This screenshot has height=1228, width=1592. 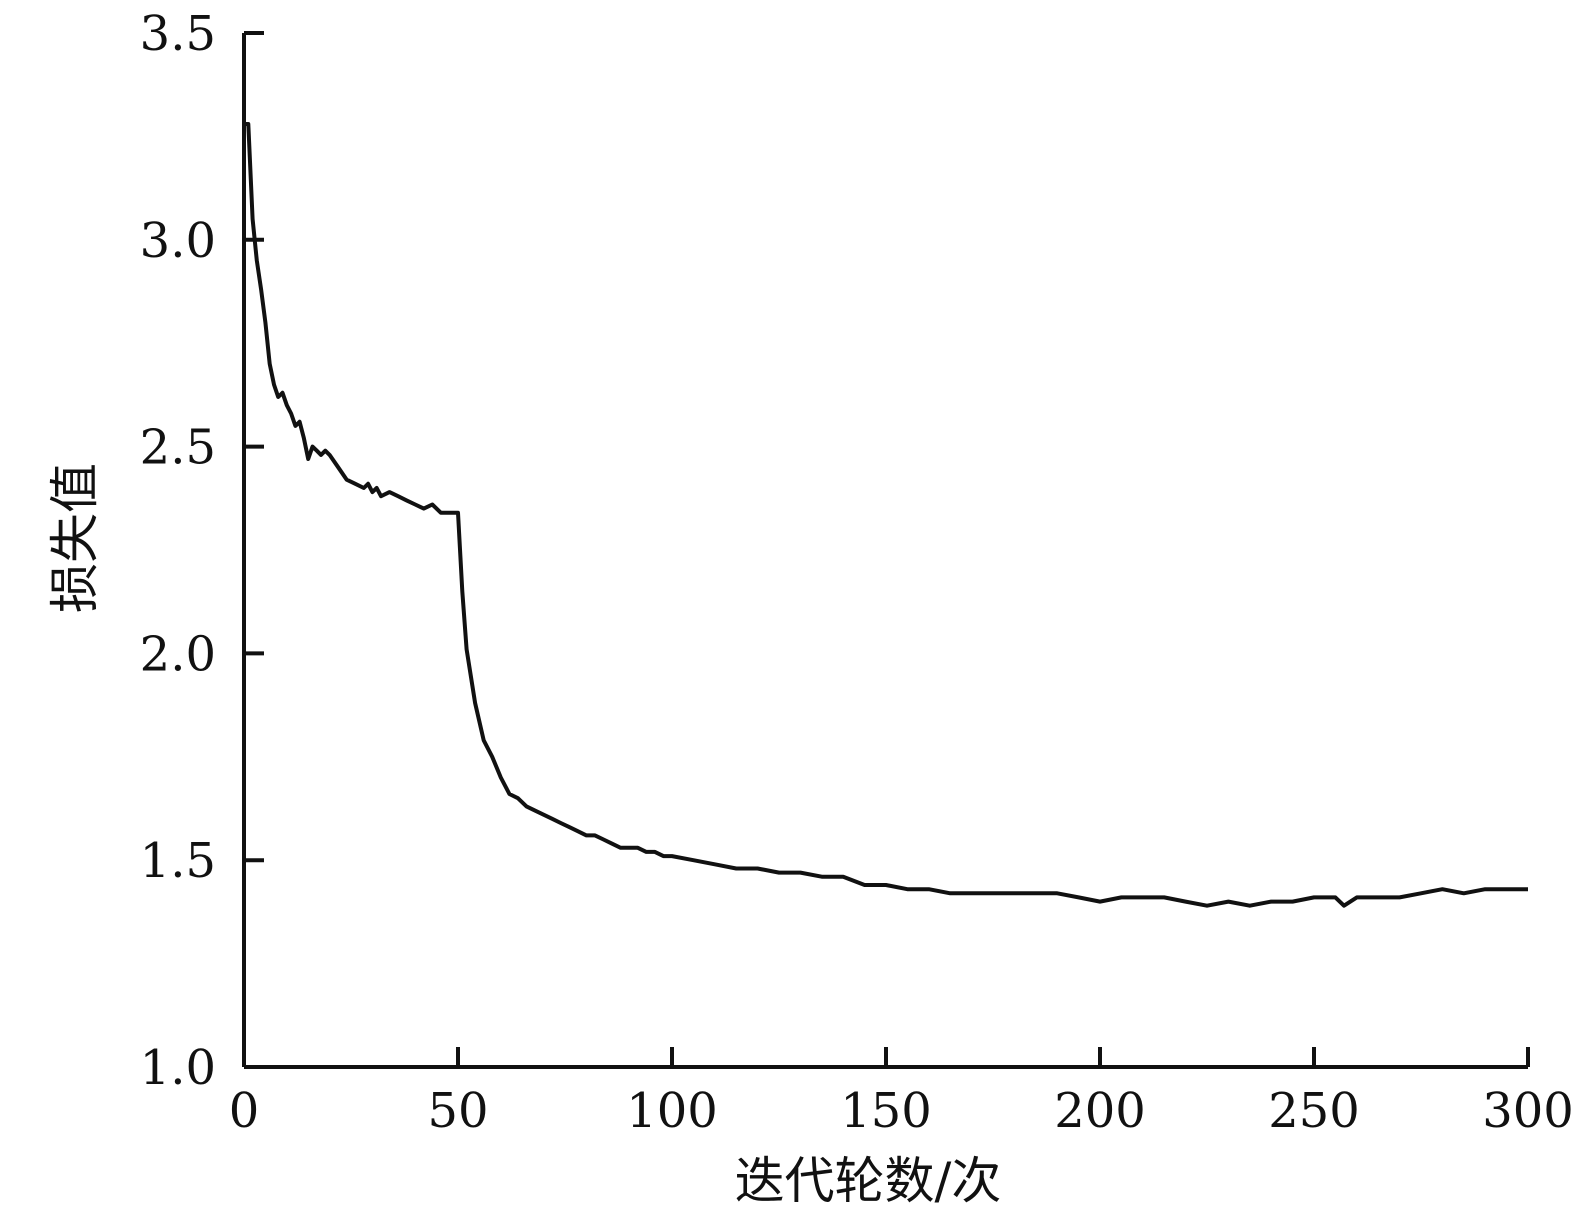 I want to click on y-tick-label: 3.5, so click(x=178, y=34).